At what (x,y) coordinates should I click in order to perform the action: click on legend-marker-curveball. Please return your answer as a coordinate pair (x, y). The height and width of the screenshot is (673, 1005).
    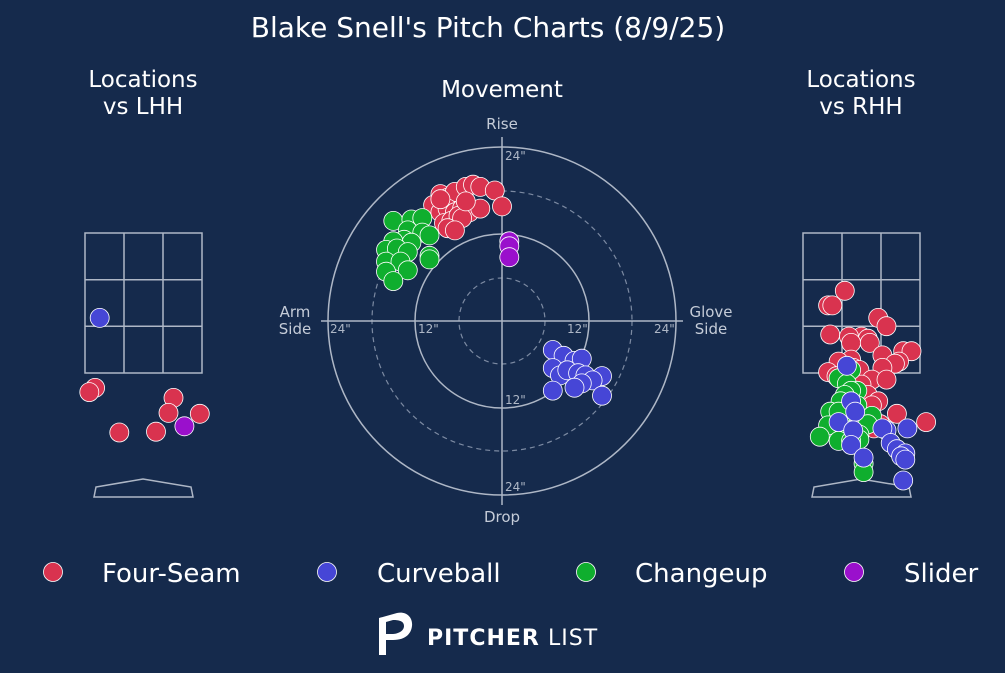
    Looking at the image, I should click on (327, 572).